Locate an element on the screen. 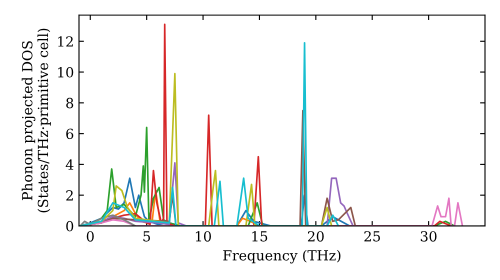 The width and height of the screenshot is (500, 280). y-tick-label: 12 is located at coordinates (65, 41).